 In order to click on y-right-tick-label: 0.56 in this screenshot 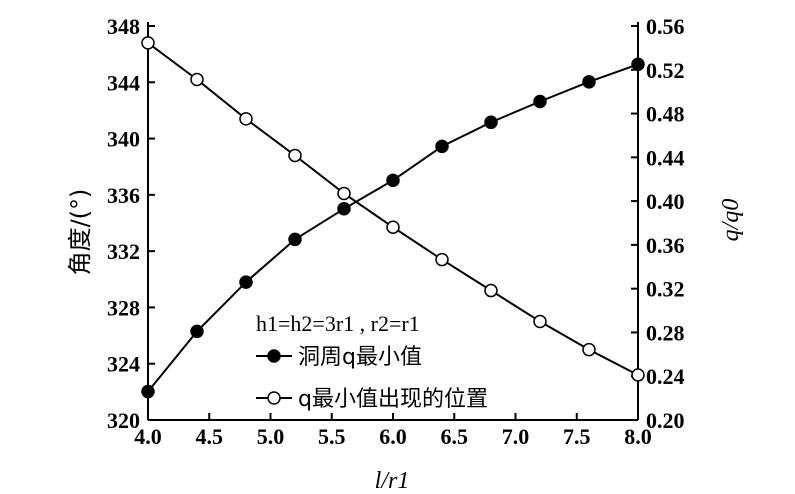, I will do `click(665, 26)`.